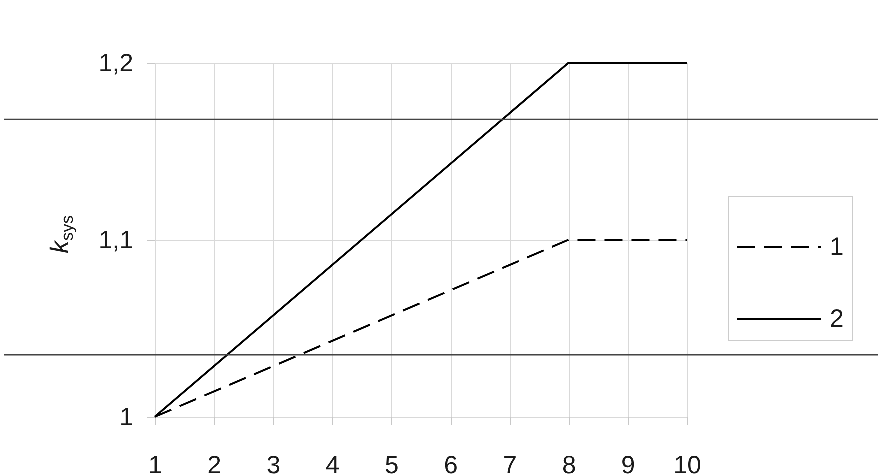 Image resolution: width=878 pixels, height=475 pixels. I want to click on x-tick-label: 2, so click(215, 463).